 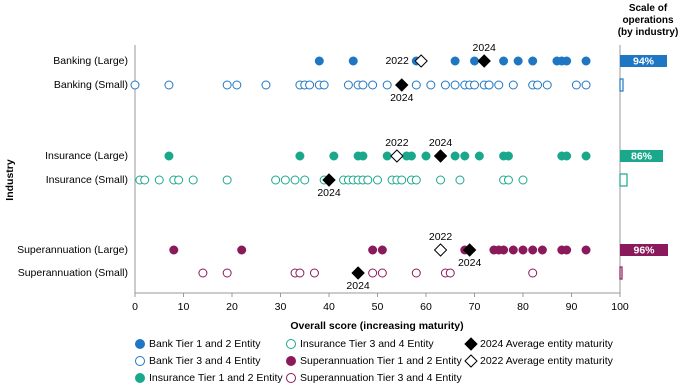 What do you see at coordinates (547, 361) in the screenshot?
I see `legend-label: 2022 Average entity maturity` at bounding box center [547, 361].